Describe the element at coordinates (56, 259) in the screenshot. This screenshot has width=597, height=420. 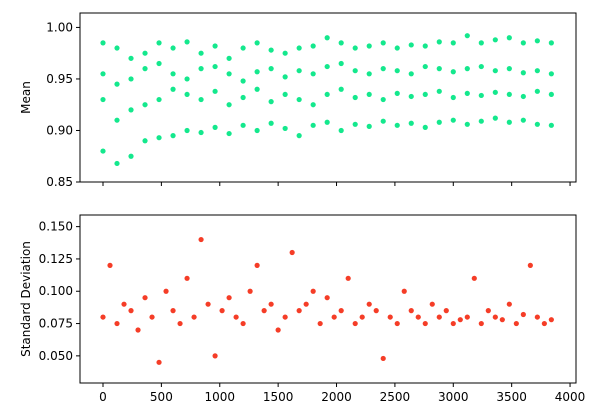
I see `y-tick-label: 0.125` at that location.